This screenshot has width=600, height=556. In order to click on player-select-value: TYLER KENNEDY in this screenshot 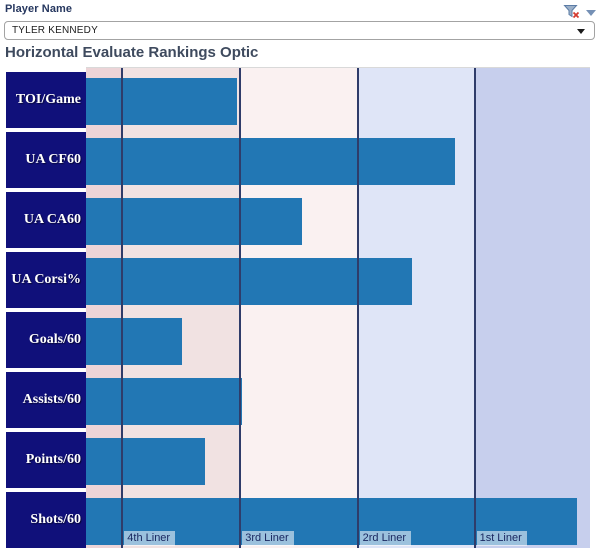, I will do `click(55, 30)`.